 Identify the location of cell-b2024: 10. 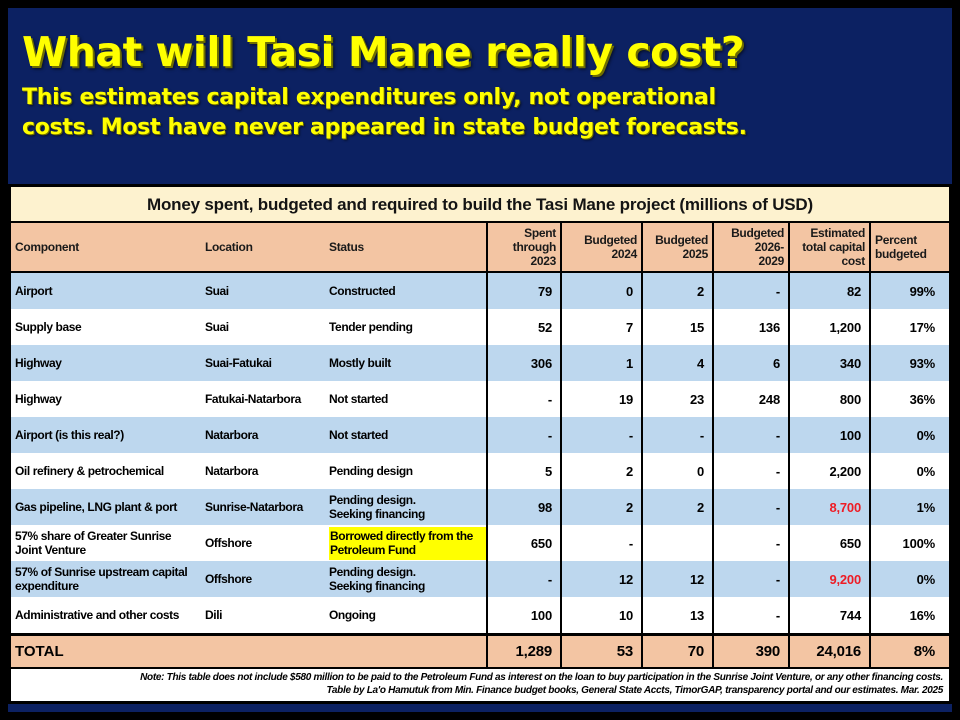
(600, 615).